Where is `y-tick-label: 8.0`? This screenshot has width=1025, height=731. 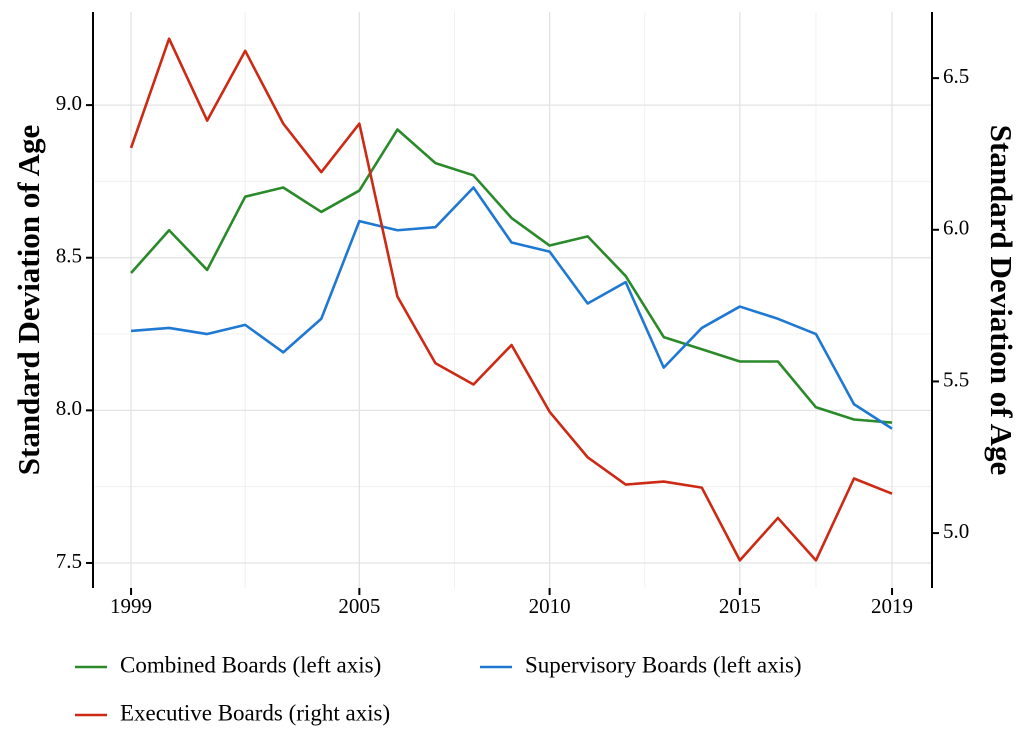
y-tick-label: 8.0 is located at coordinates (69, 408).